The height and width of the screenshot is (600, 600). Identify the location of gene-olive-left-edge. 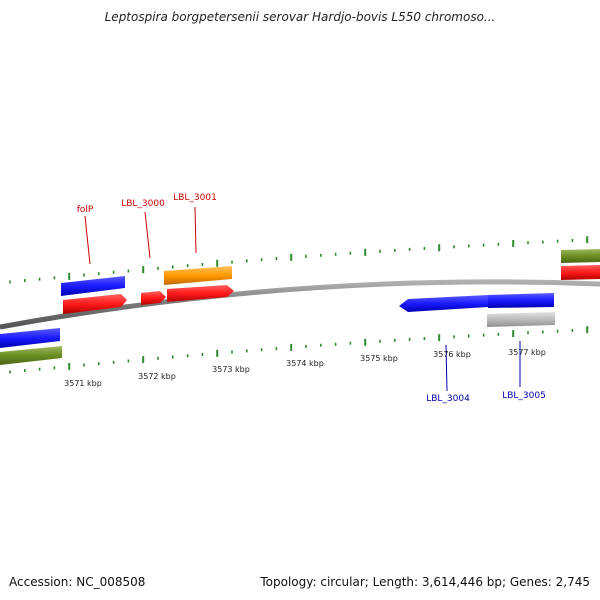
(31, 355).